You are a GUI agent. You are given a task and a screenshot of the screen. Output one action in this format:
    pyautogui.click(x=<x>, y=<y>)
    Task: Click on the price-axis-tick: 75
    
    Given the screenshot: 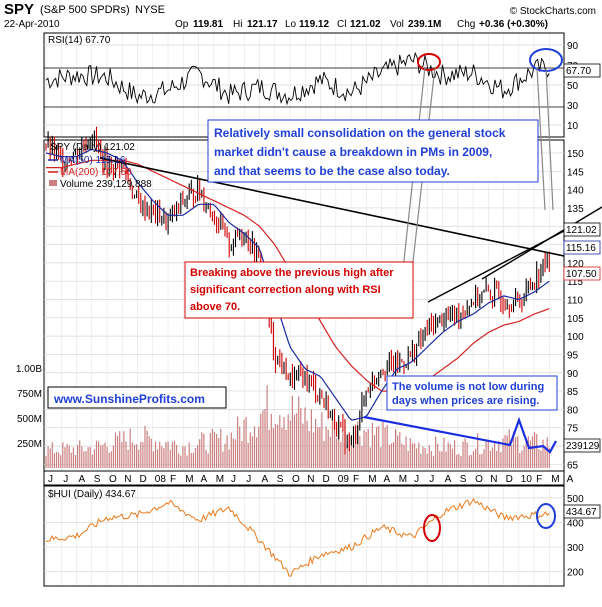 What is the action you would take?
    pyautogui.click(x=573, y=429)
    